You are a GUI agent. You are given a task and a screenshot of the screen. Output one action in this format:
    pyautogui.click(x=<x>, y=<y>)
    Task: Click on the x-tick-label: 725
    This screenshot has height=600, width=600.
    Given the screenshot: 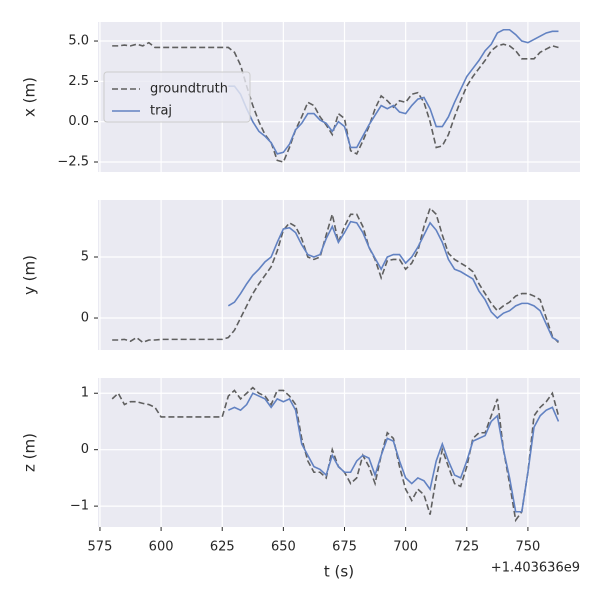 What is the action you would take?
    pyautogui.click(x=466, y=547)
    